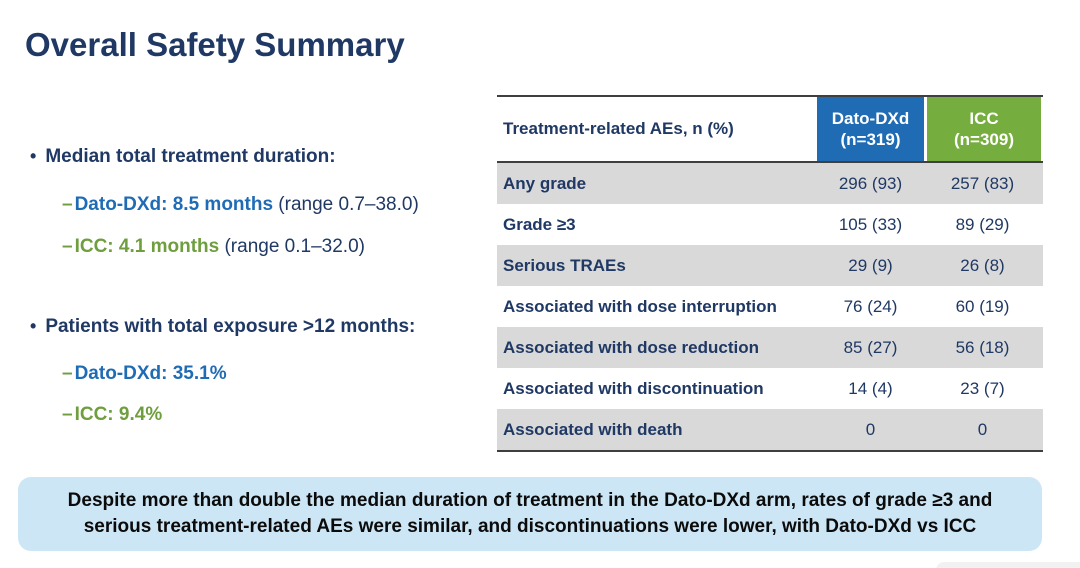 This screenshot has height=568, width=1080. Describe the element at coordinates (870, 139) in the screenshot. I see `dato-column-n: (n=319)` at that location.